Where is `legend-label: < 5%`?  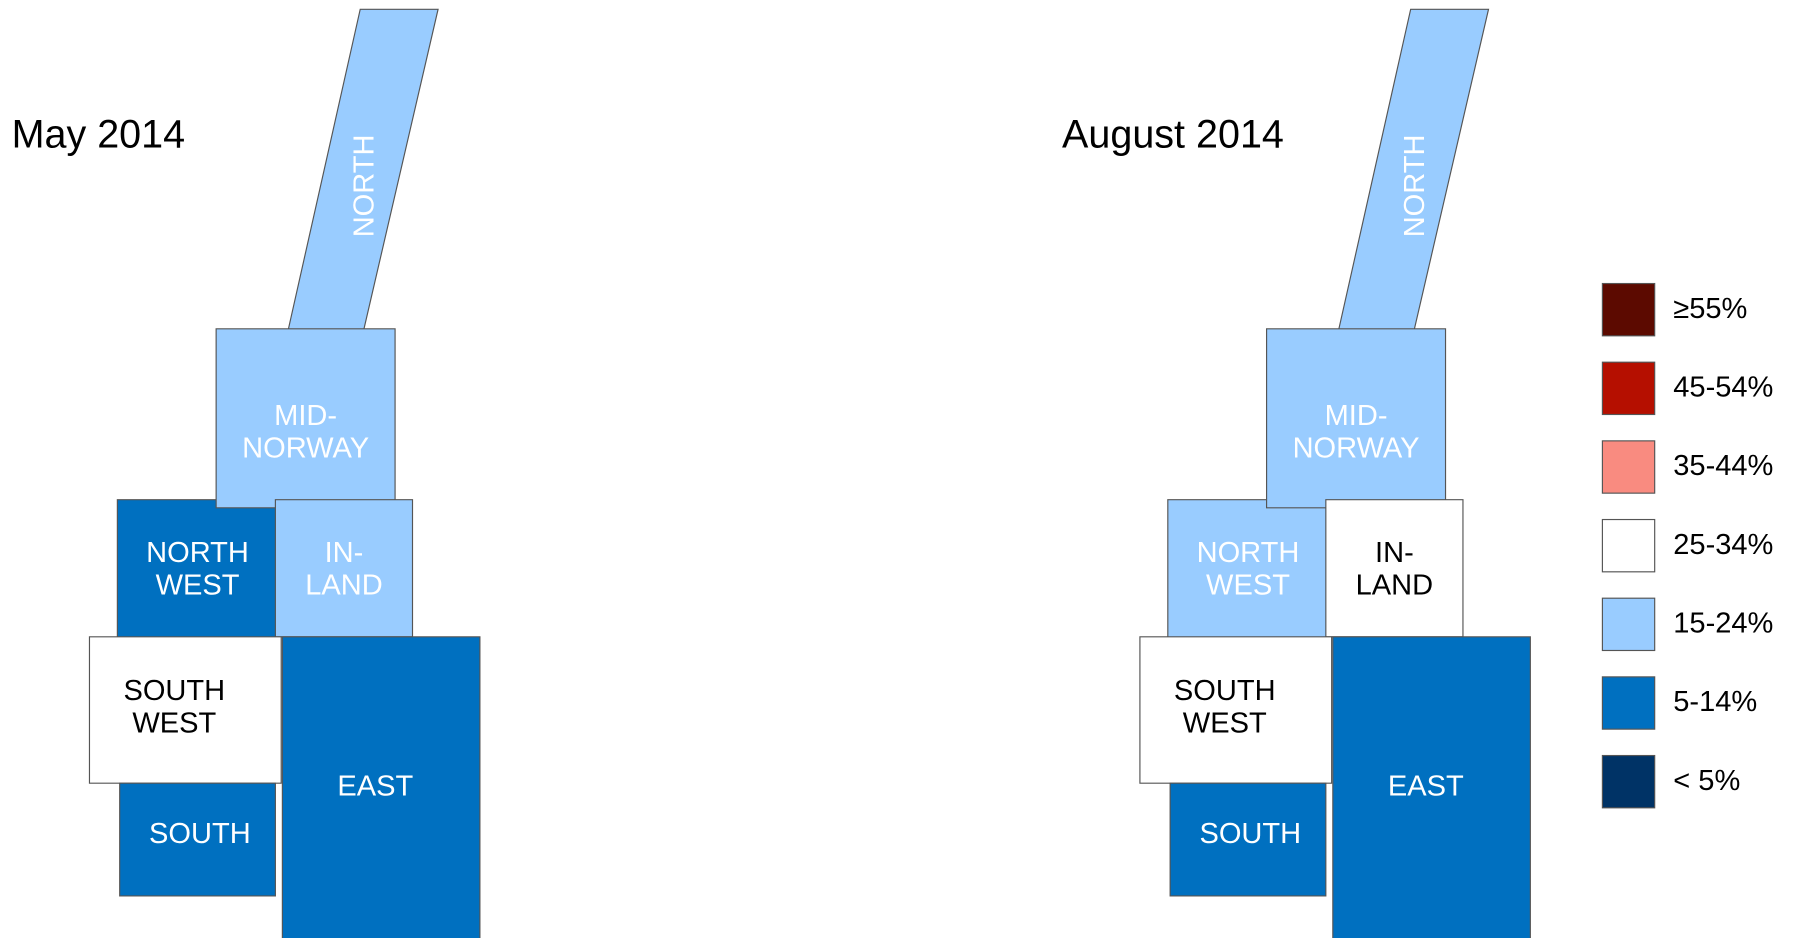
legend-label: < 5% is located at coordinates (1706, 781).